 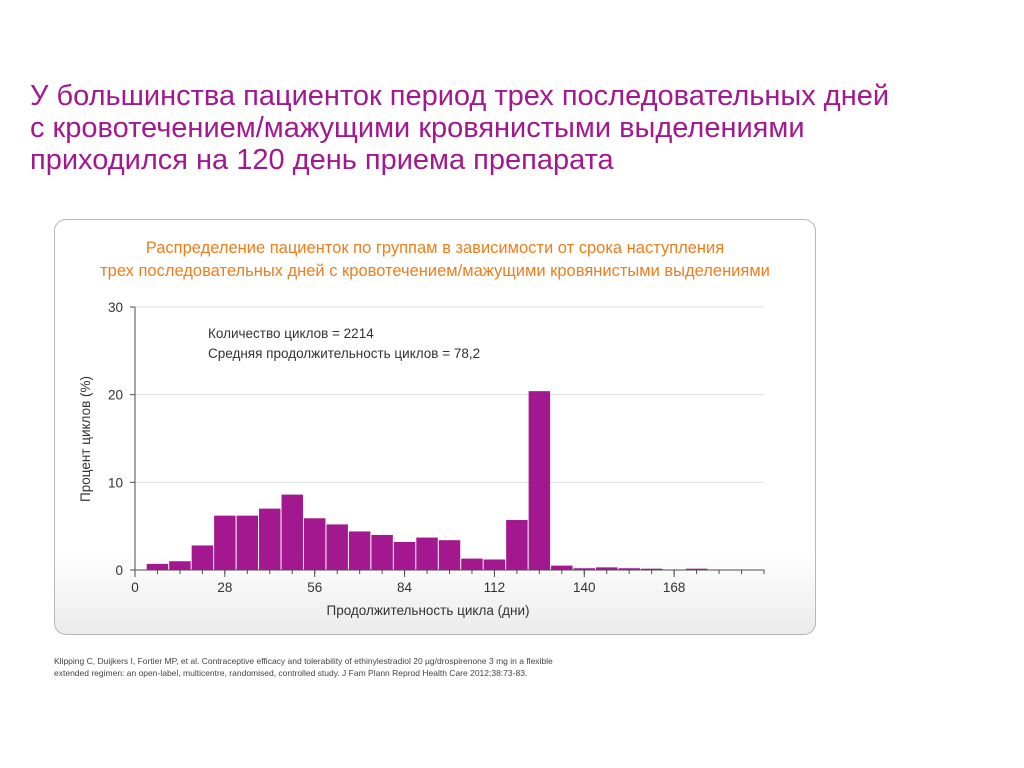 What do you see at coordinates (115, 395) in the screenshot?
I see `y-tick-label: 20` at bounding box center [115, 395].